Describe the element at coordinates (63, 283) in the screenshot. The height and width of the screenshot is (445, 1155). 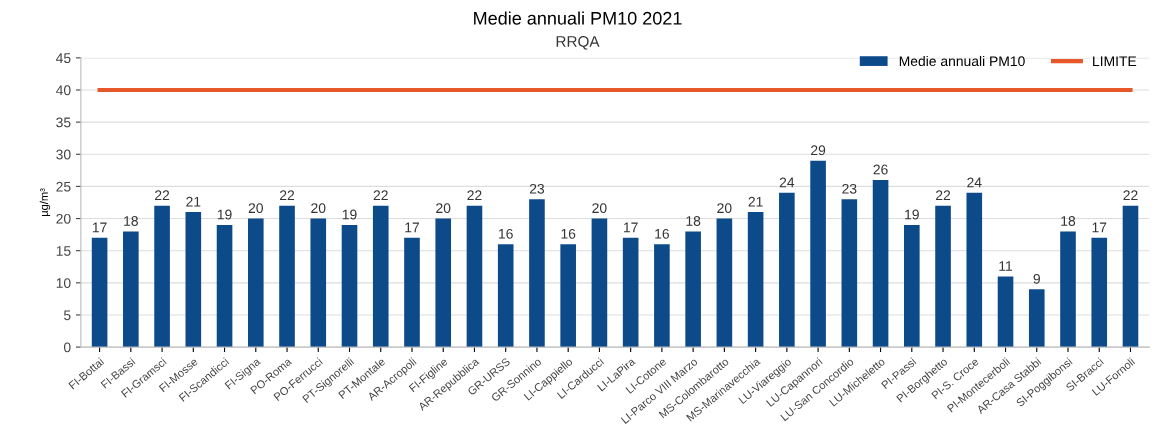
I see `y-tick-label: 10` at that location.